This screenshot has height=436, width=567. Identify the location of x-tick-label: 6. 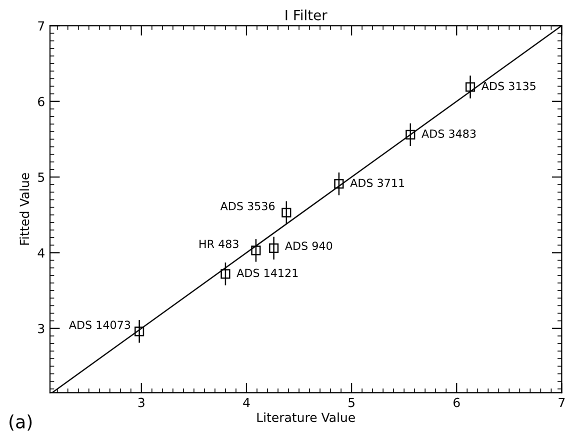
(457, 403).